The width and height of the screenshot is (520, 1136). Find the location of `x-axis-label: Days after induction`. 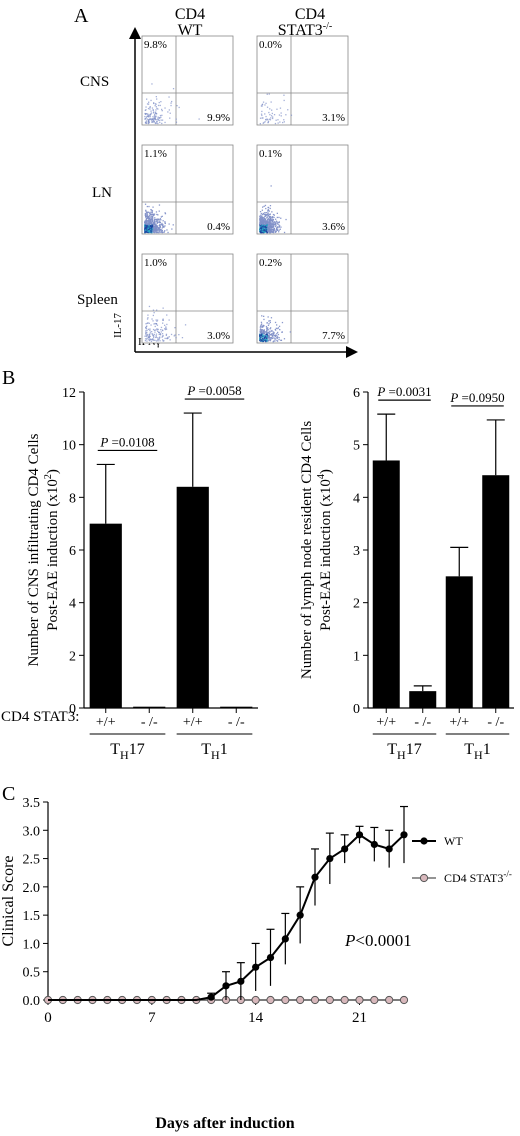

x-axis-label: Days after induction is located at coordinates (224, 1123).